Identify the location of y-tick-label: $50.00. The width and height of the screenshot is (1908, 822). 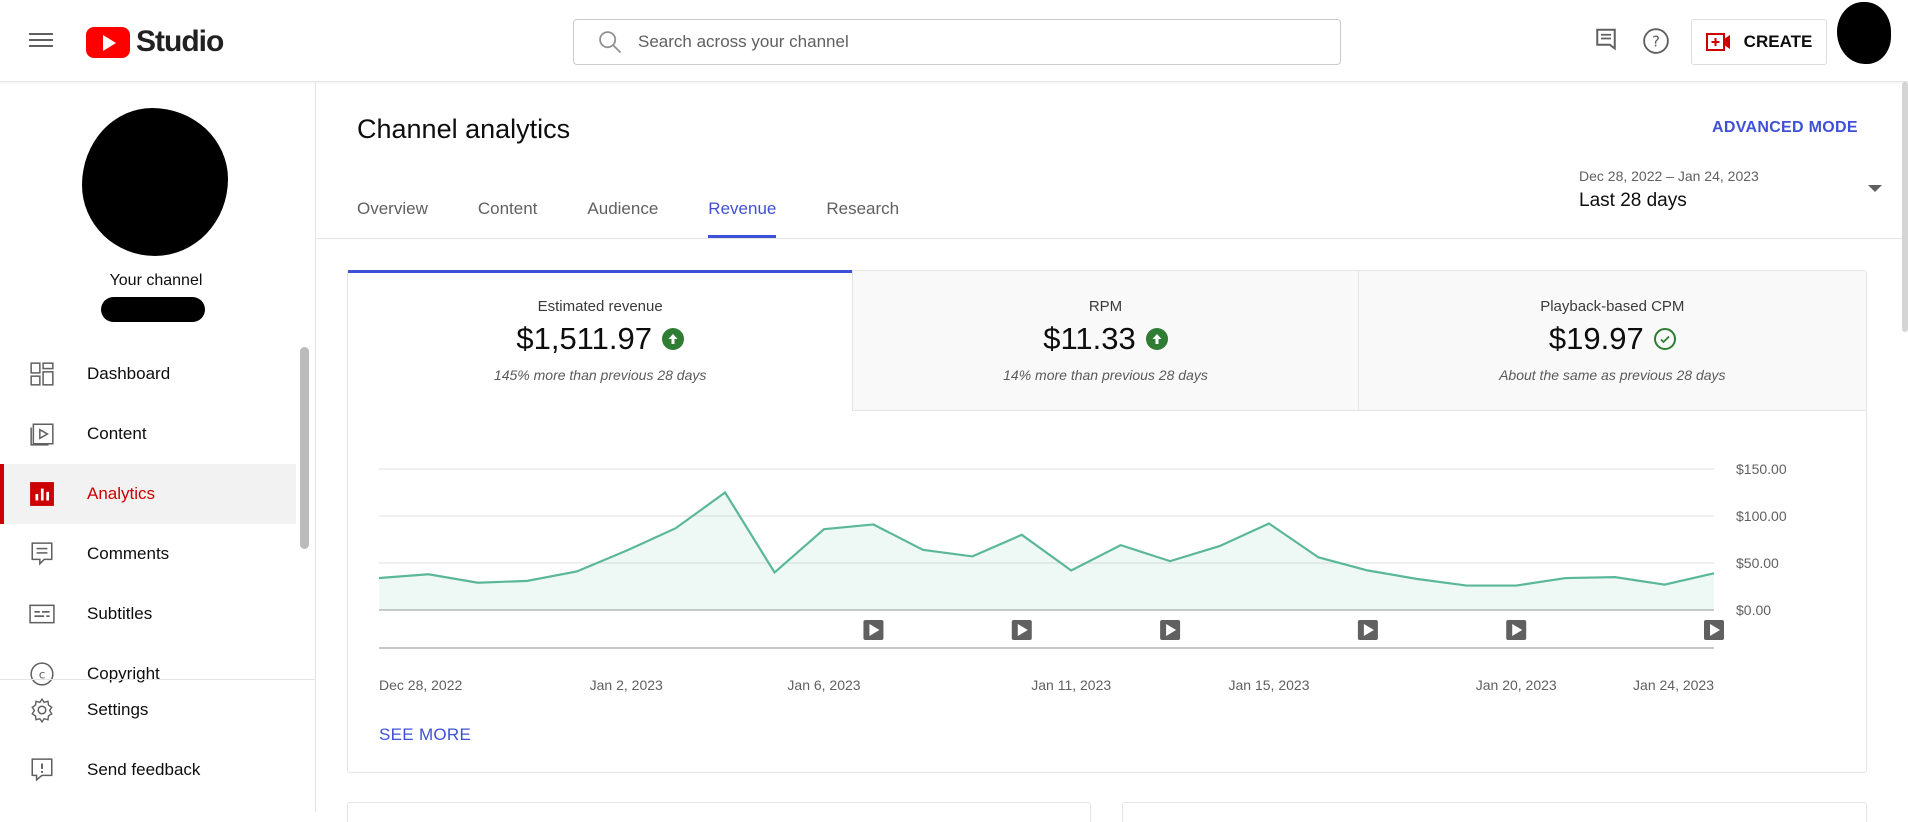
(1757, 563).